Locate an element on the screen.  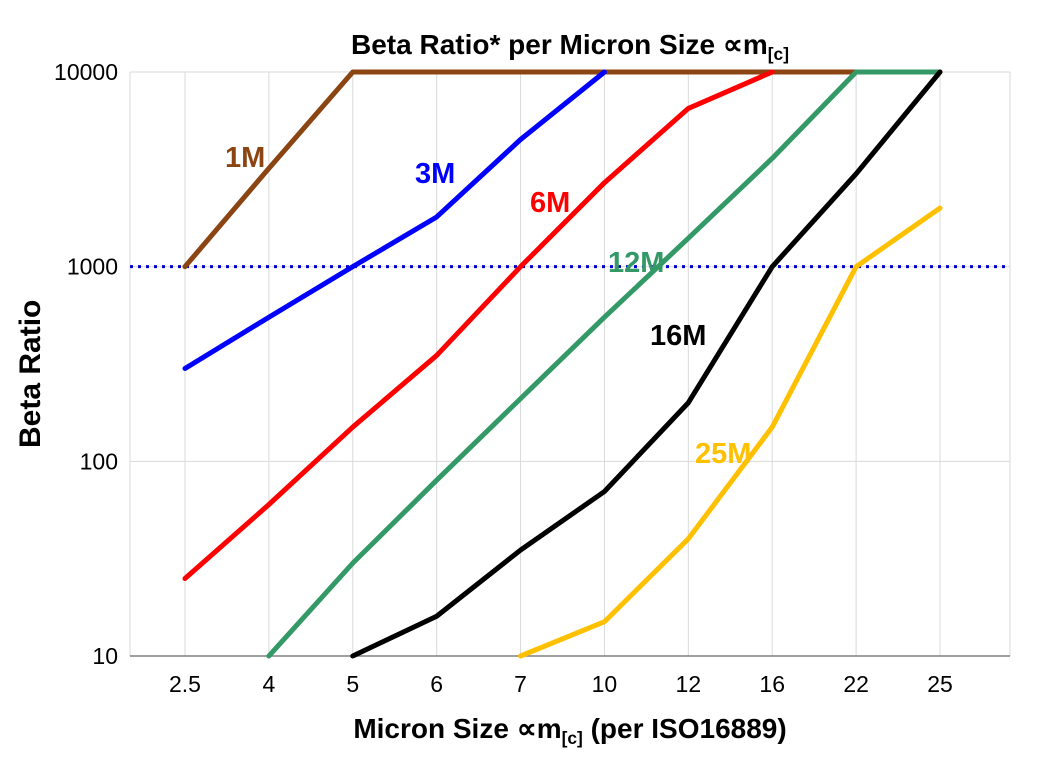
y-tick-label: 10000 is located at coordinates (86, 72).